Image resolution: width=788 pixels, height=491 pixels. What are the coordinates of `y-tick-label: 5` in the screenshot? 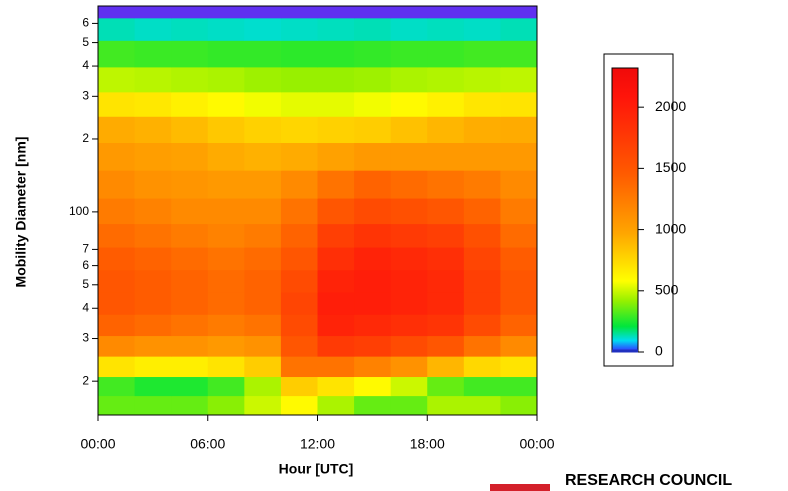 It's located at (85, 284).